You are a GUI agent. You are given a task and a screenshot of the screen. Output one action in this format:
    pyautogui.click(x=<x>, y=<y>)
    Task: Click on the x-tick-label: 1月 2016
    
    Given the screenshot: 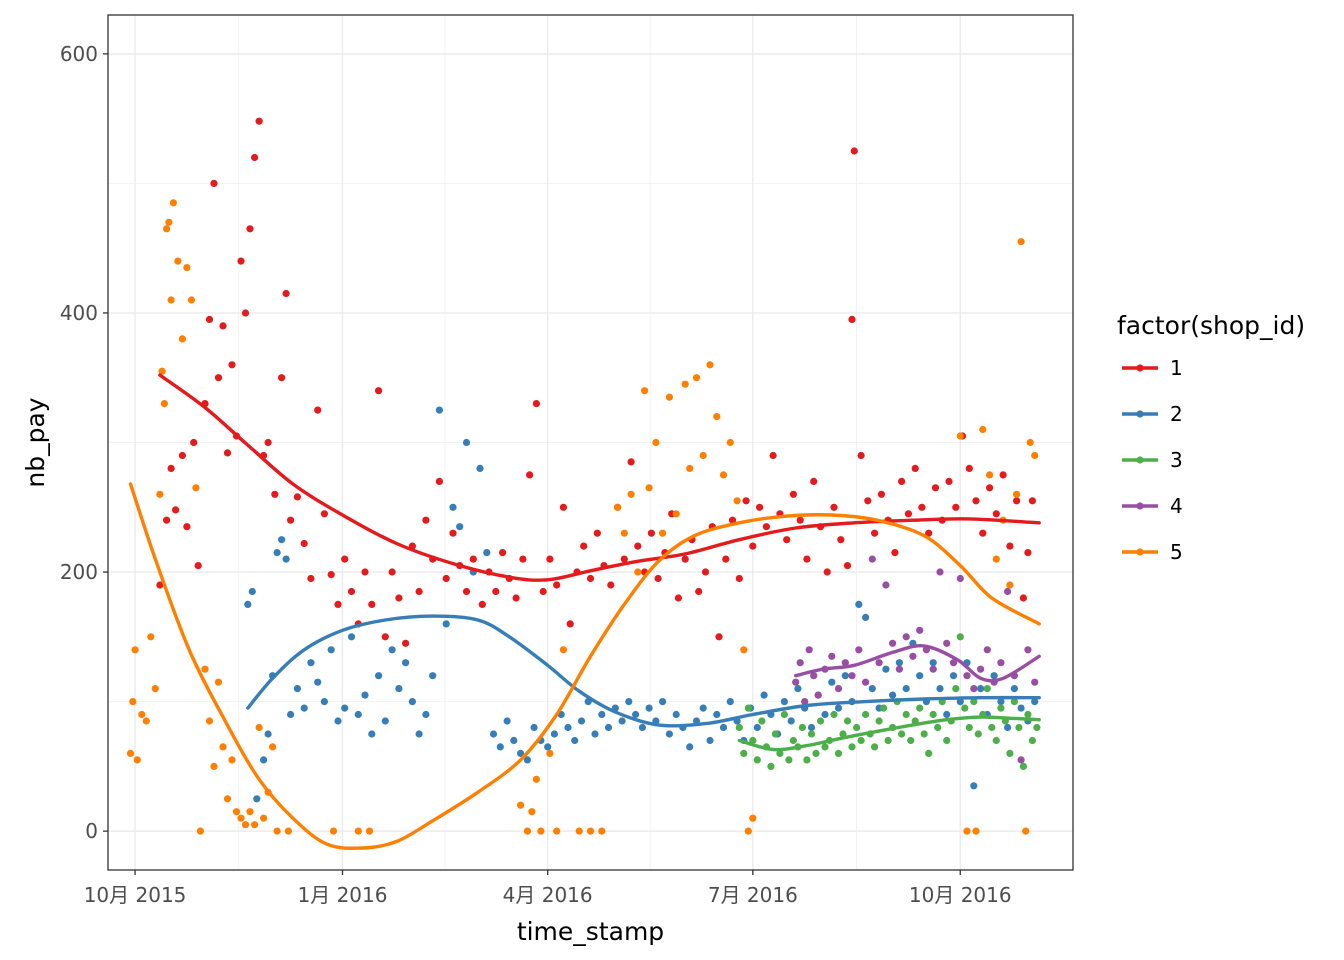 What is the action you would take?
    pyautogui.click(x=342, y=895)
    